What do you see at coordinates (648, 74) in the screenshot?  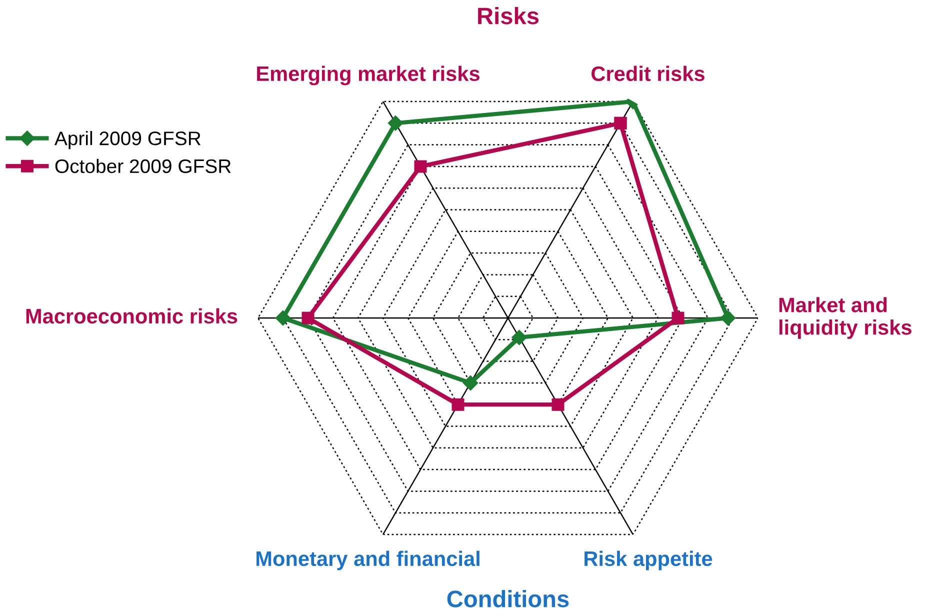 I see `spoke-label: Credit risks` at bounding box center [648, 74].